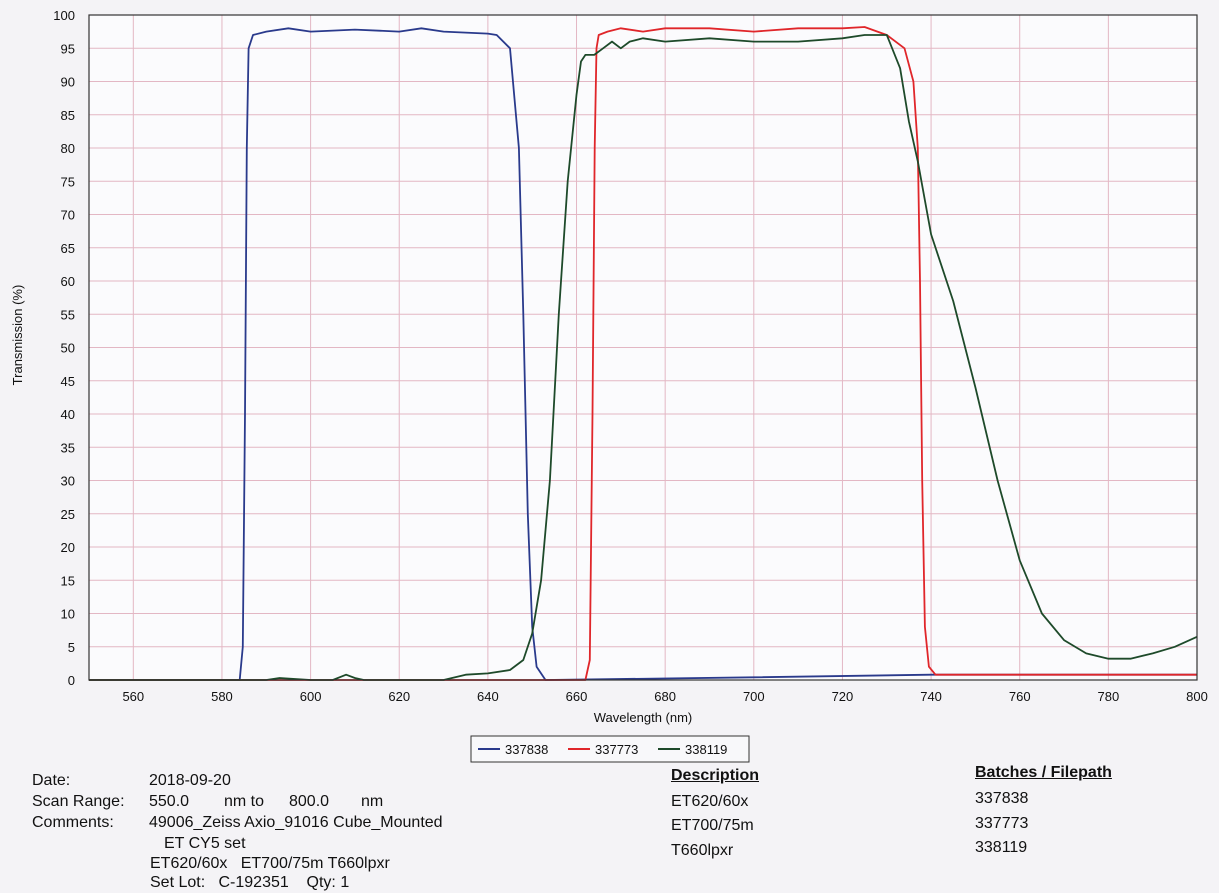 The image size is (1219, 893). I want to click on set-lot-line: Set Lot: C-192351 Qty: 1, so click(250, 882).